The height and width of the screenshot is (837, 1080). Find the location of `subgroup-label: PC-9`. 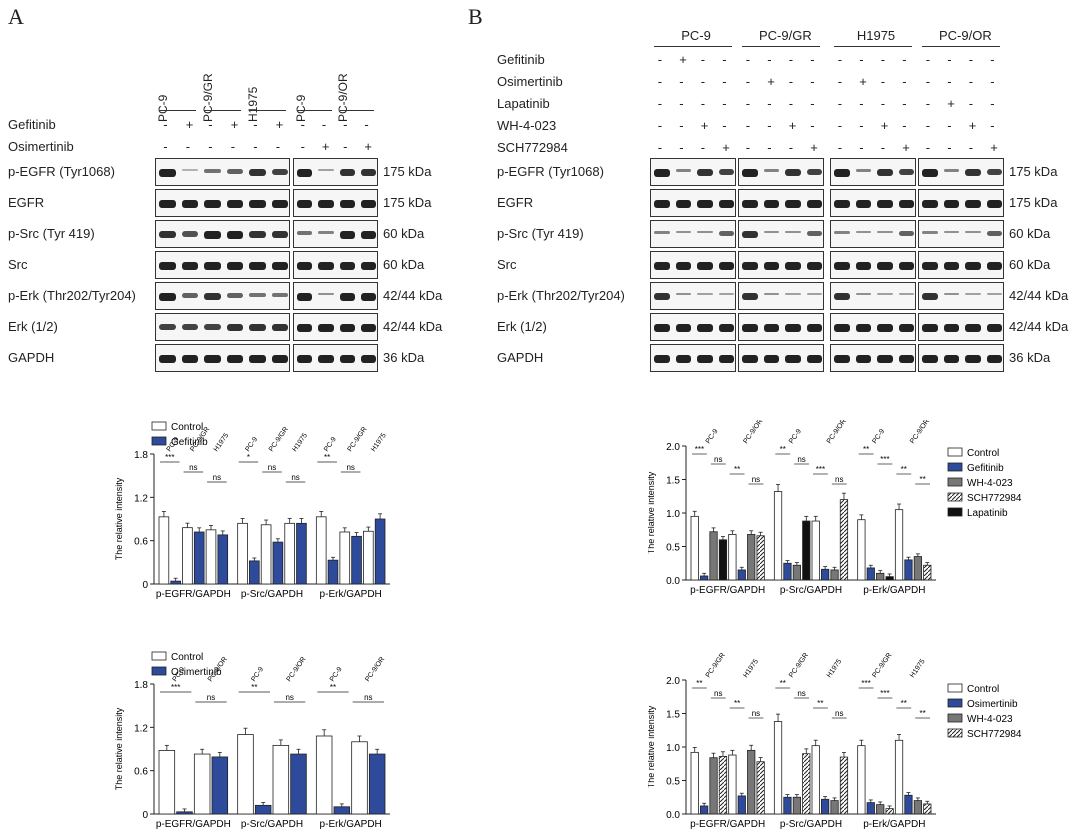

subgroup-label: PC-9 is located at coordinates (878, 436).